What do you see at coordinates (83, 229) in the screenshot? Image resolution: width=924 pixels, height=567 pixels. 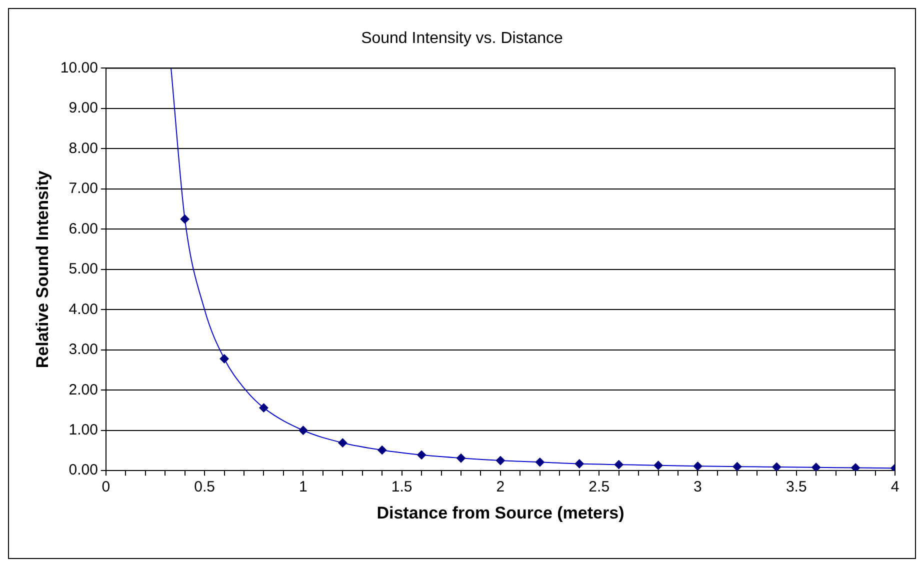 I see `y-tick-label: 6.00` at bounding box center [83, 229].